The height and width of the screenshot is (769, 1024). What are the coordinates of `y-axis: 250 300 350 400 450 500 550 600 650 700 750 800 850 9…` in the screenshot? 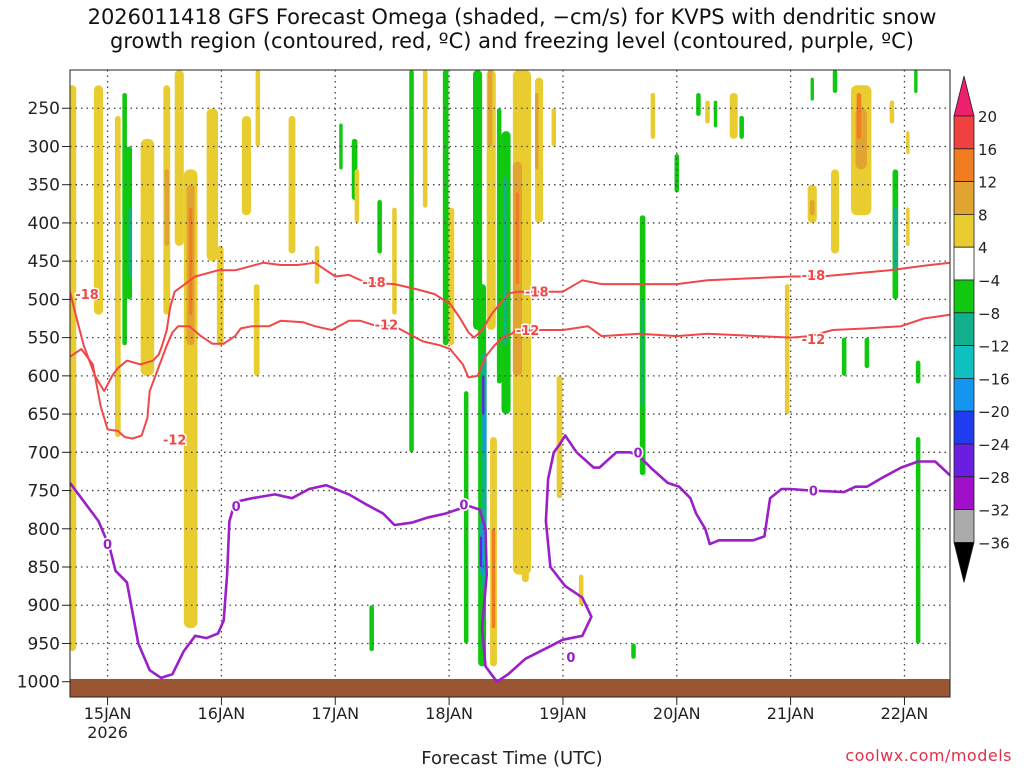 It's located at (43, 396).